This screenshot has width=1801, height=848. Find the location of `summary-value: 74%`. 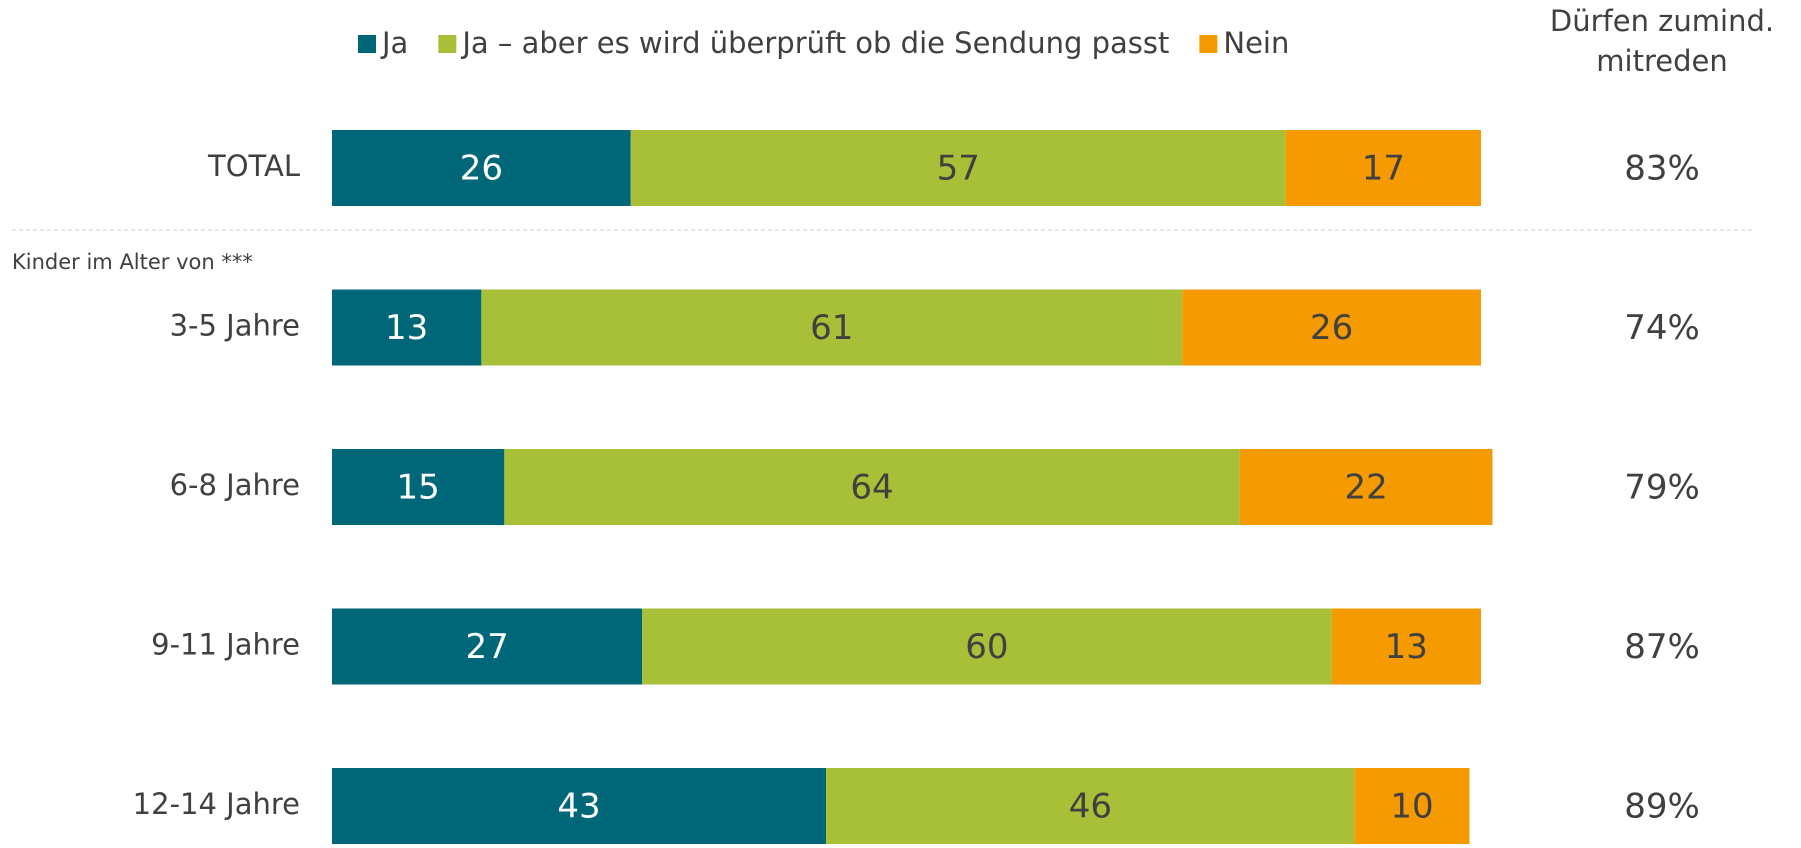

summary-value: 74% is located at coordinates (1662, 328).